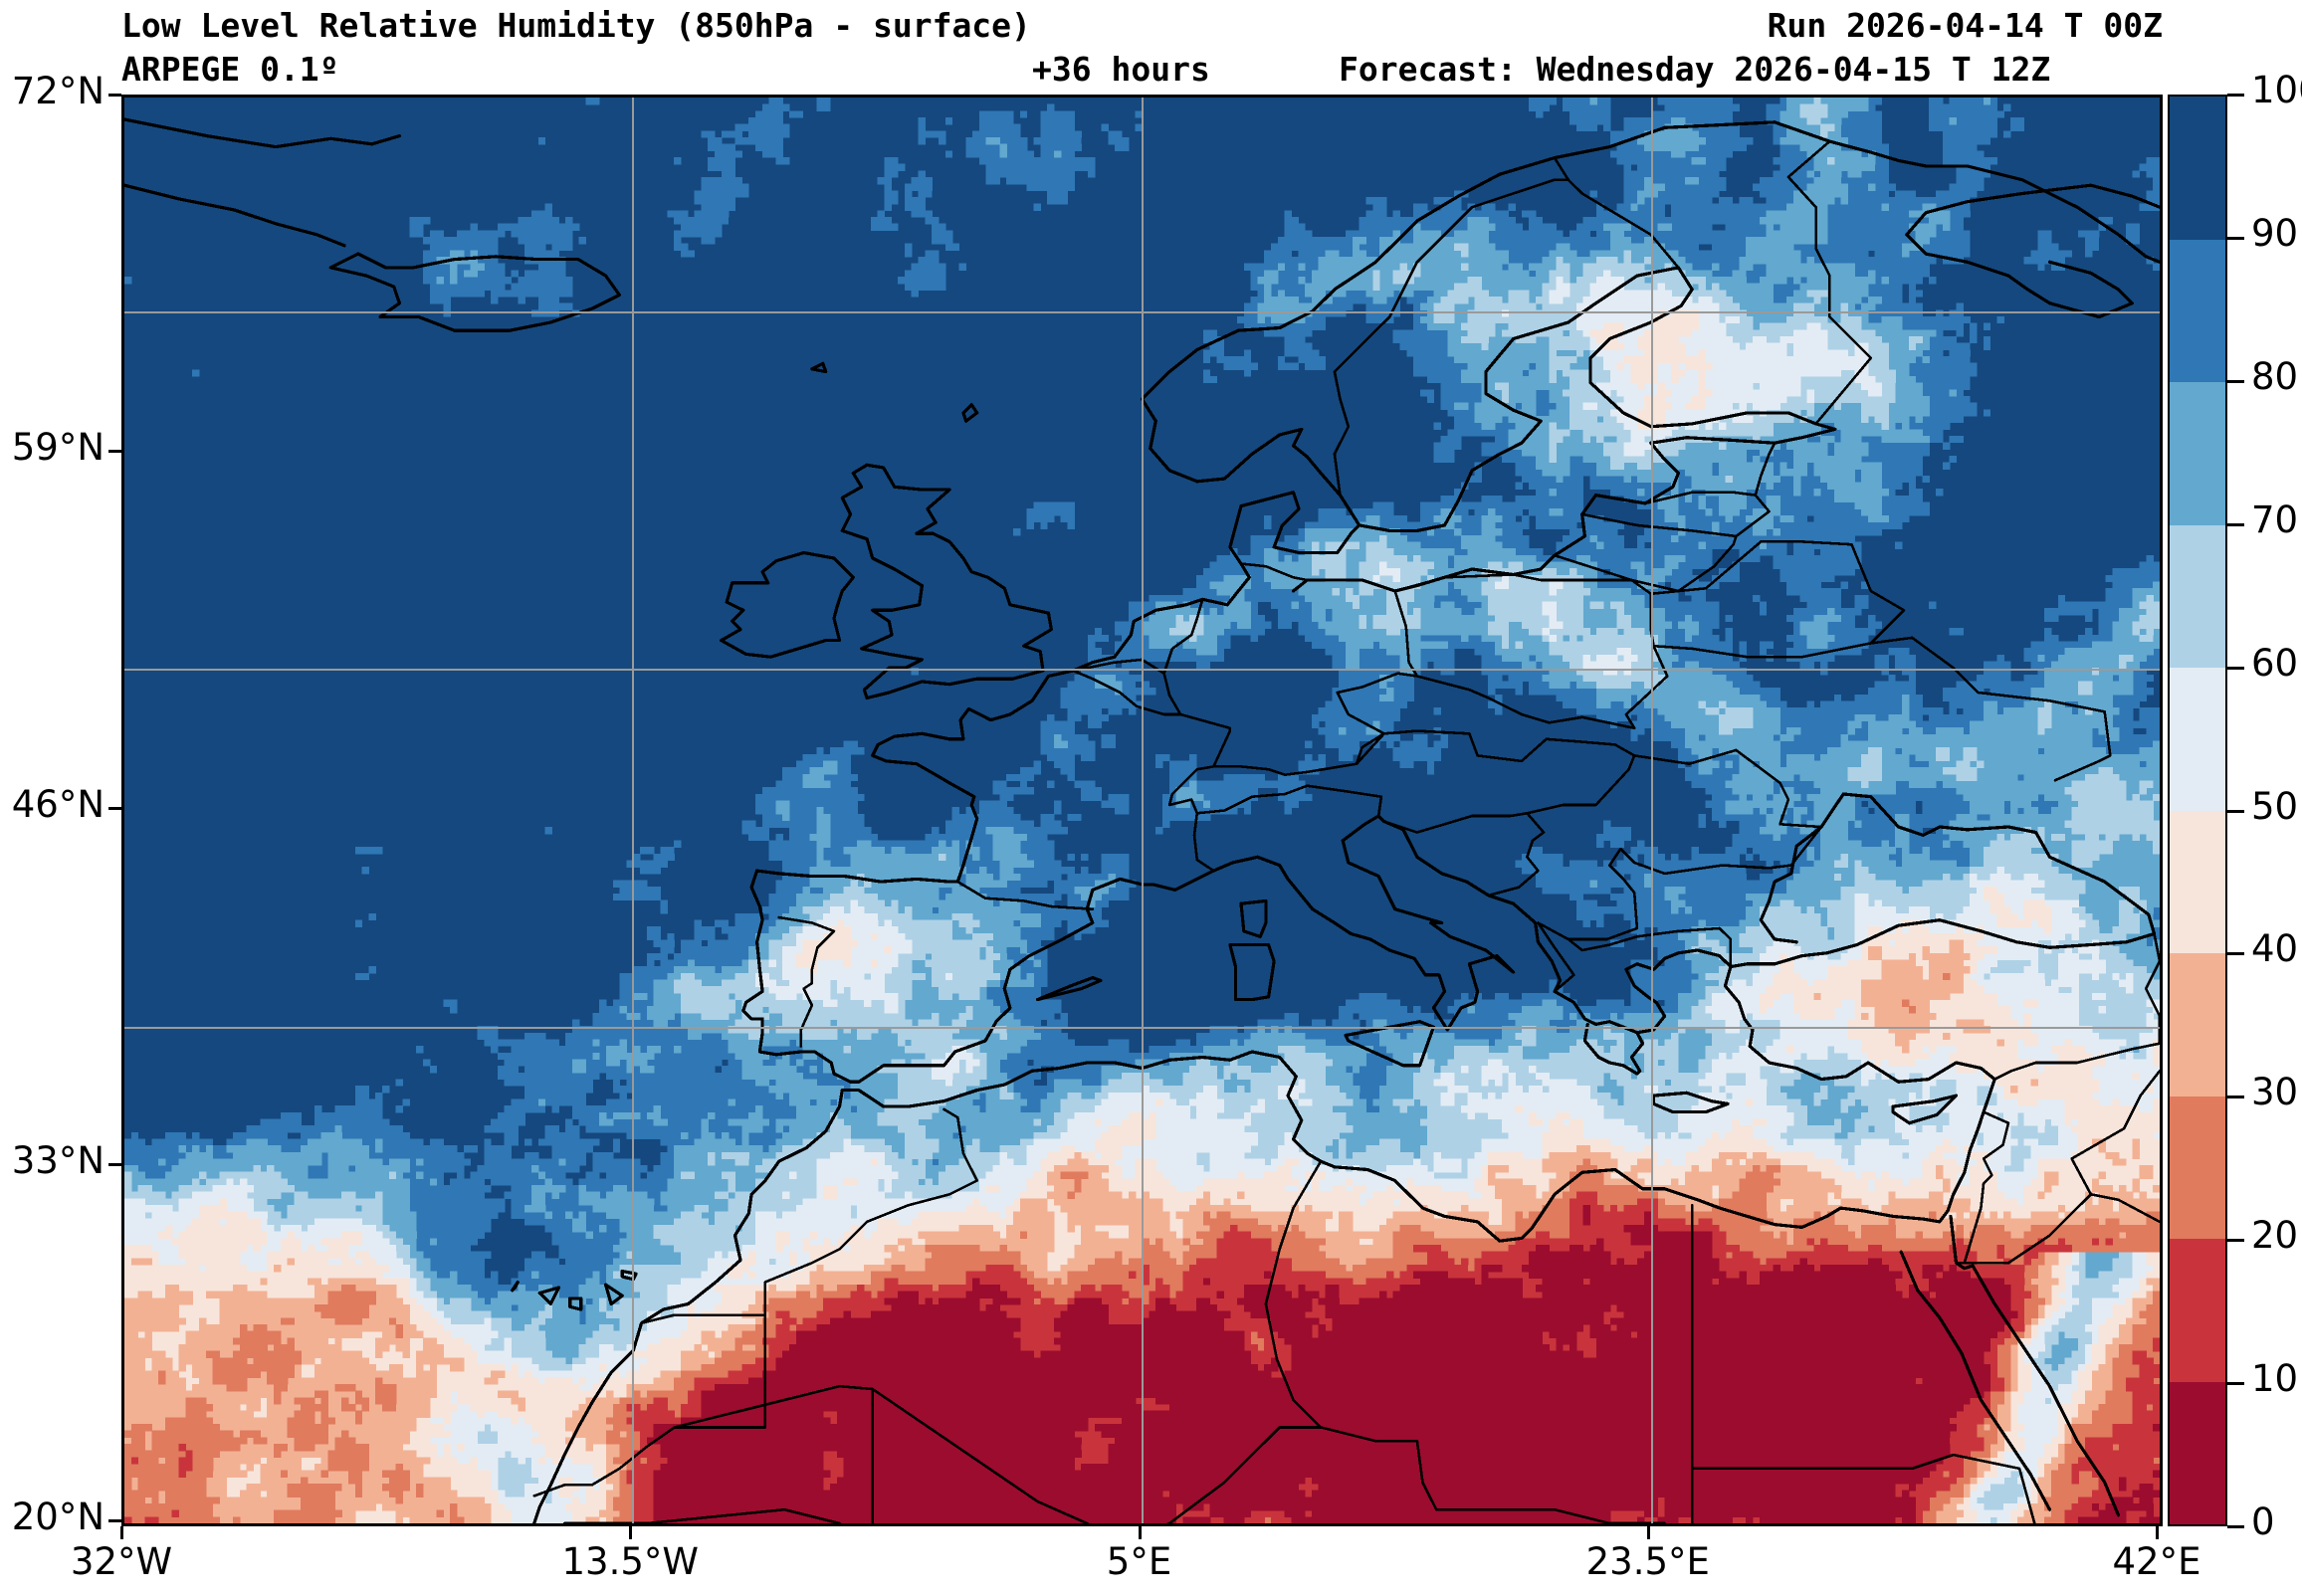  What do you see at coordinates (2275, 1379) in the screenshot?
I see `colorbar-tick-label: 10` at bounding box center [2275, 1379].